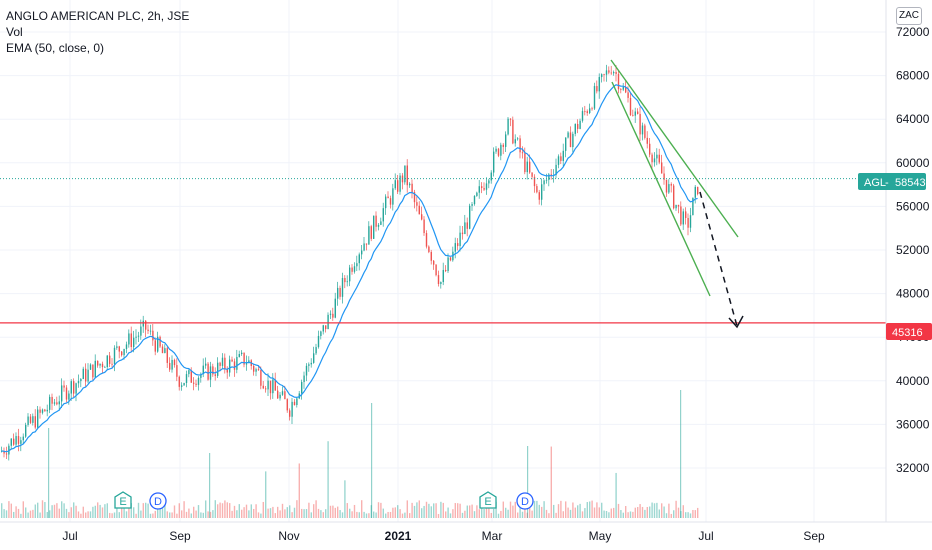  I want to click on price-tick: 60000, so click(913, 163).